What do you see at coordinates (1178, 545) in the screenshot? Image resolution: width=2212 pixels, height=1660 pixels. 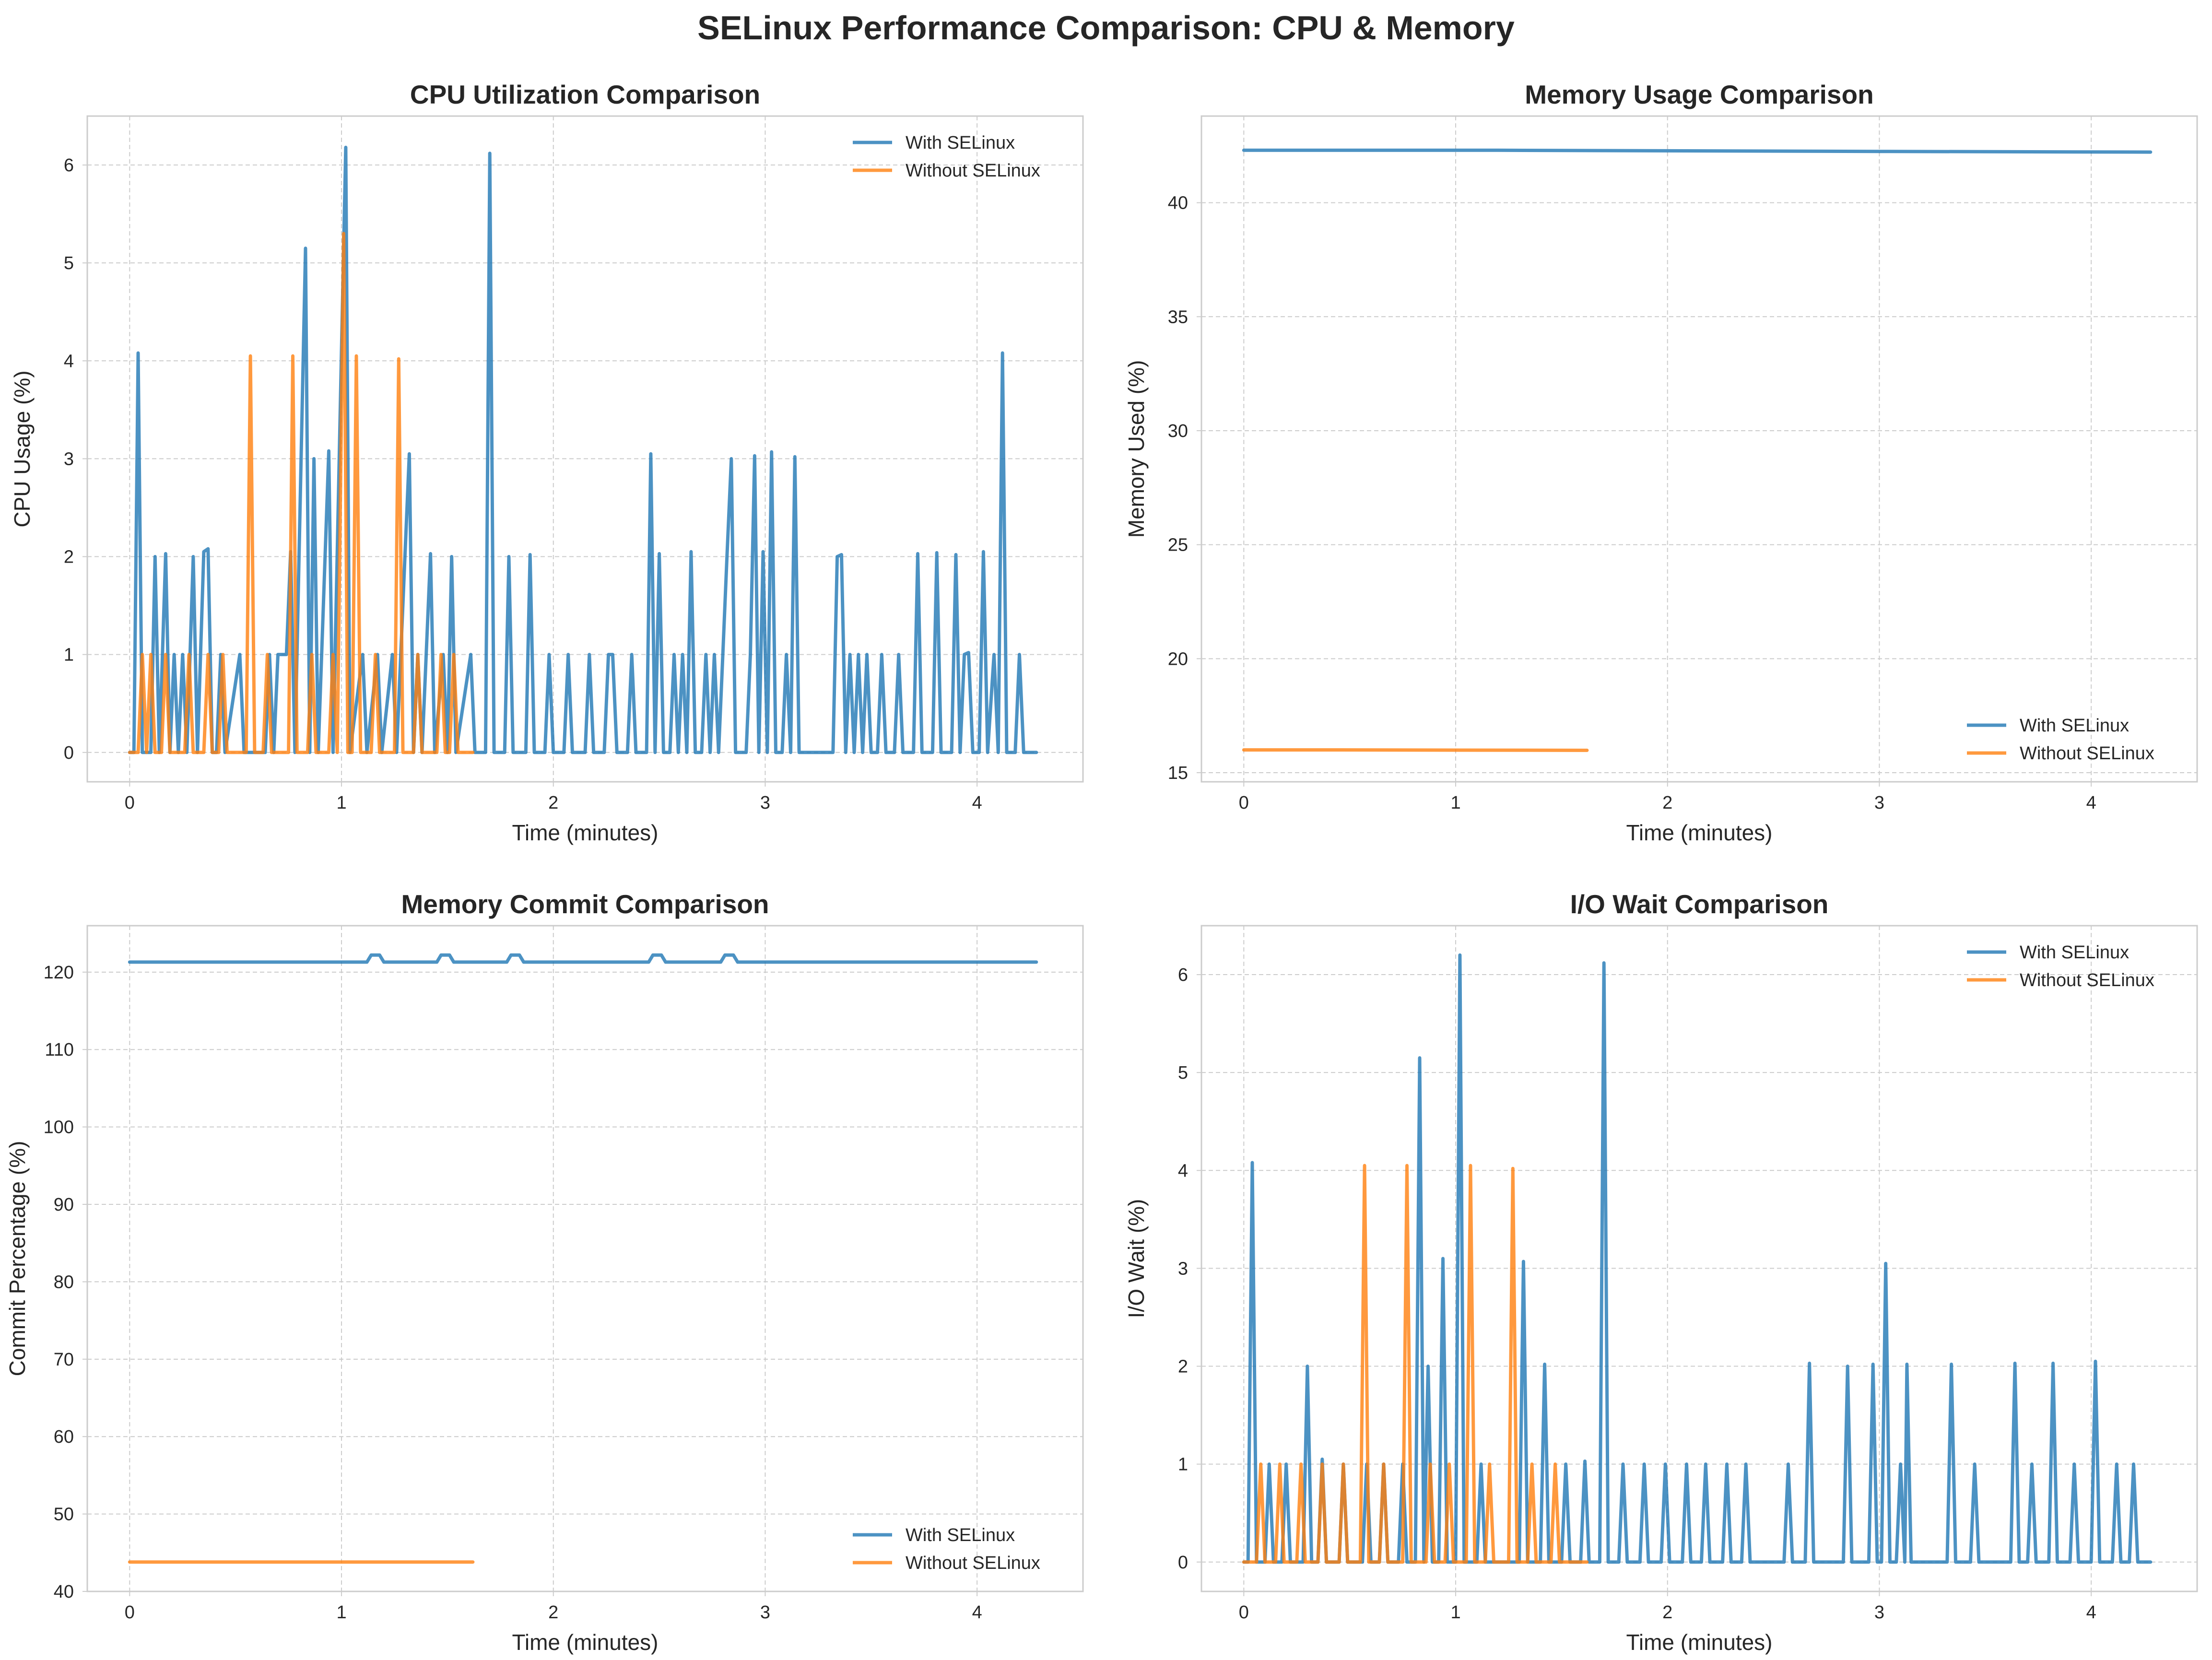 I see `y-tick-label: 25` at bounding box center [1178, 545].